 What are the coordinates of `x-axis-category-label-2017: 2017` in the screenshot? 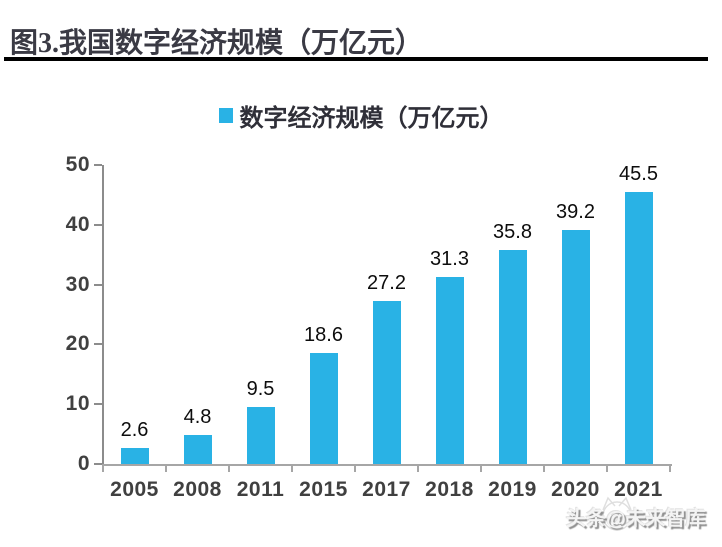 It's located at (386, 489).